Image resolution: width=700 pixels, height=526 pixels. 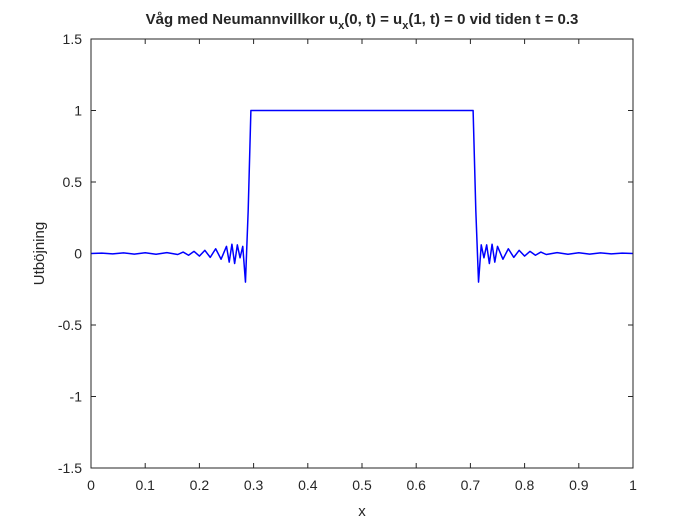 What do you see at coordinates (373, 19) in the screenshot?
I see `chart-title-middle: (0, t) = u` at bounding box center [373, 19].